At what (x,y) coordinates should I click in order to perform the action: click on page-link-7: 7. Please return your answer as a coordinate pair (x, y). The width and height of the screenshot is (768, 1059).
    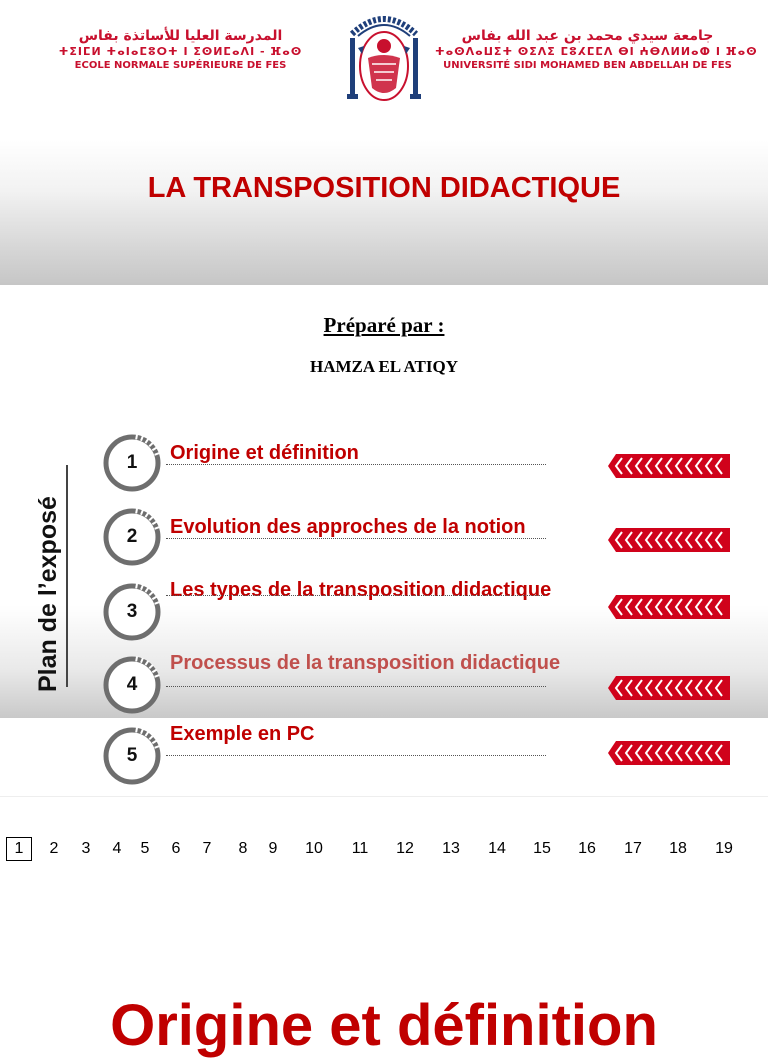
    Looking at the image, I should click on (207, 848).